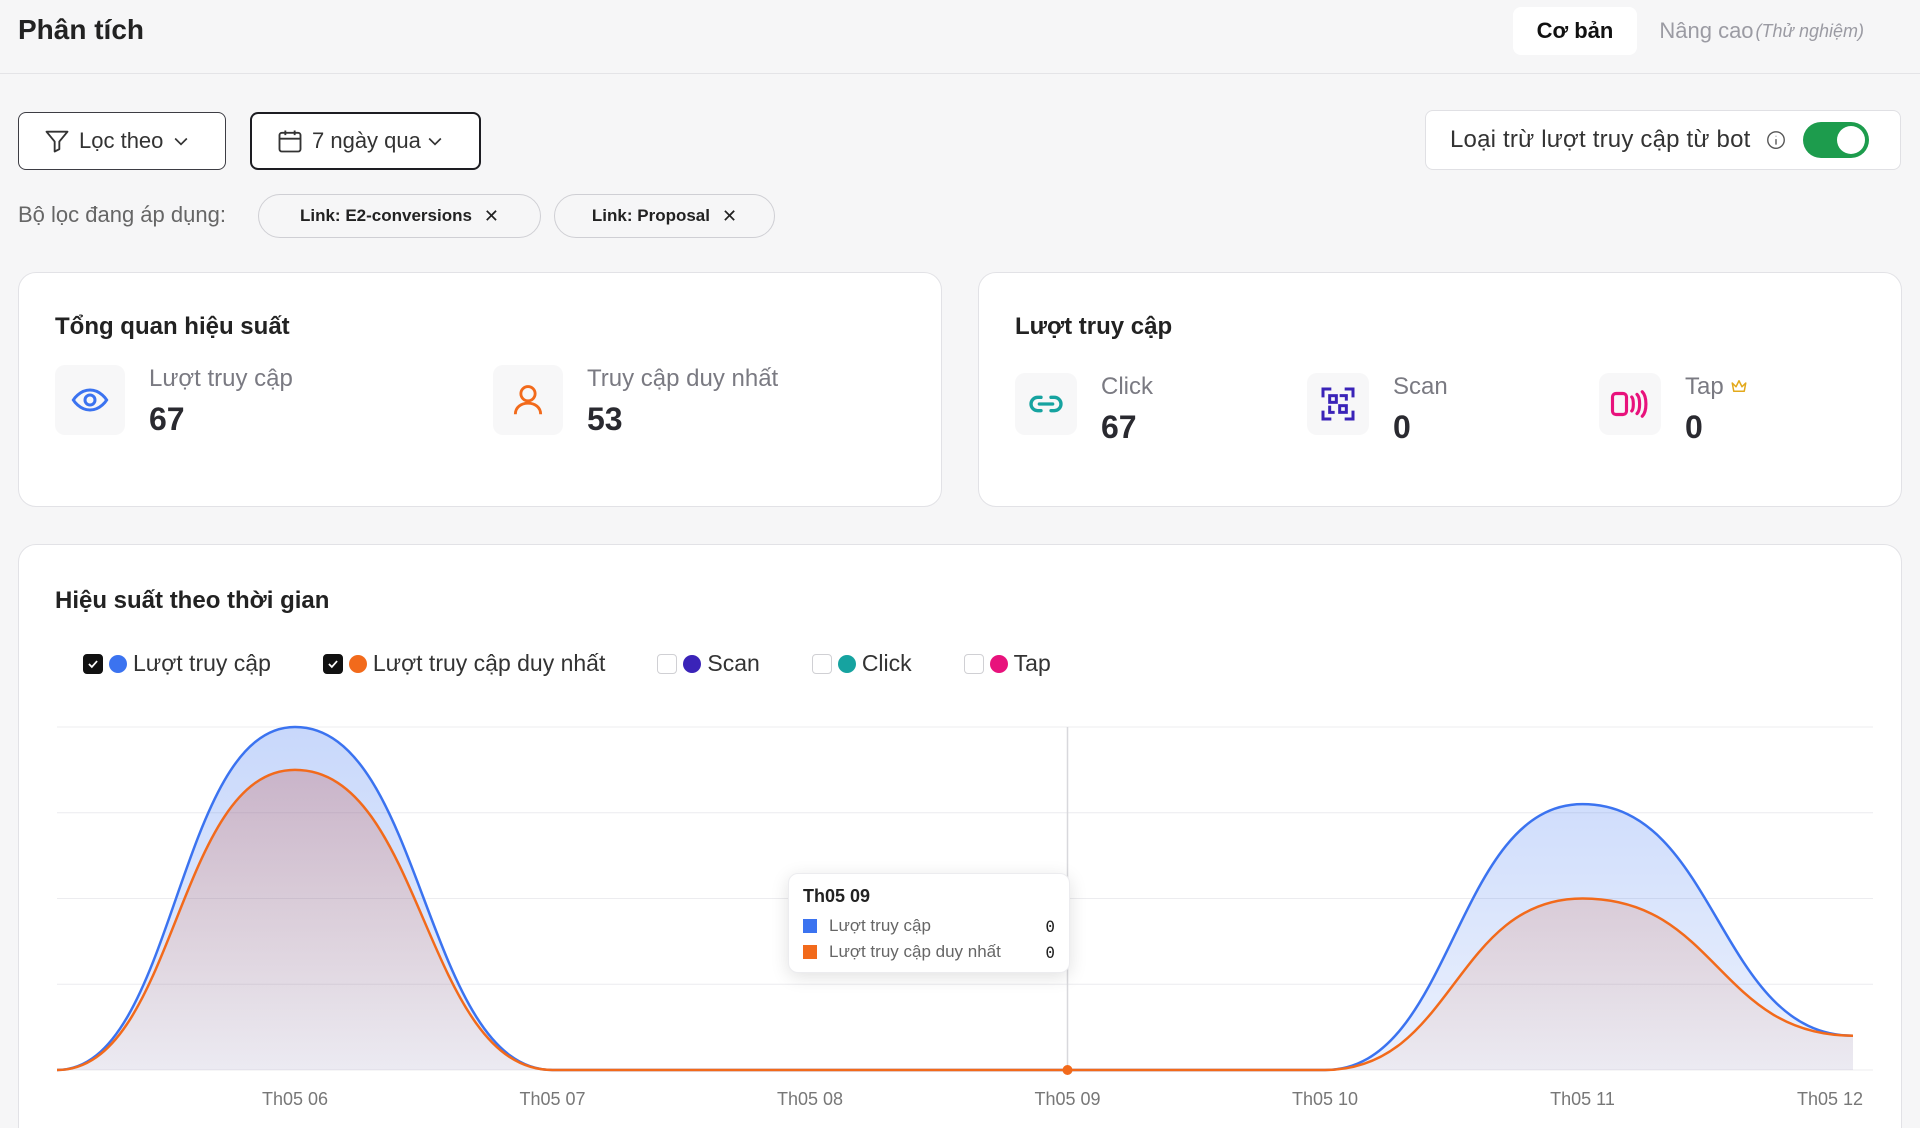 This screenshot has width=1920, height=1128. Describe the element at coordinates (1420, 409) in the screenshot. I see `stat-text: Scan 0` at that location.